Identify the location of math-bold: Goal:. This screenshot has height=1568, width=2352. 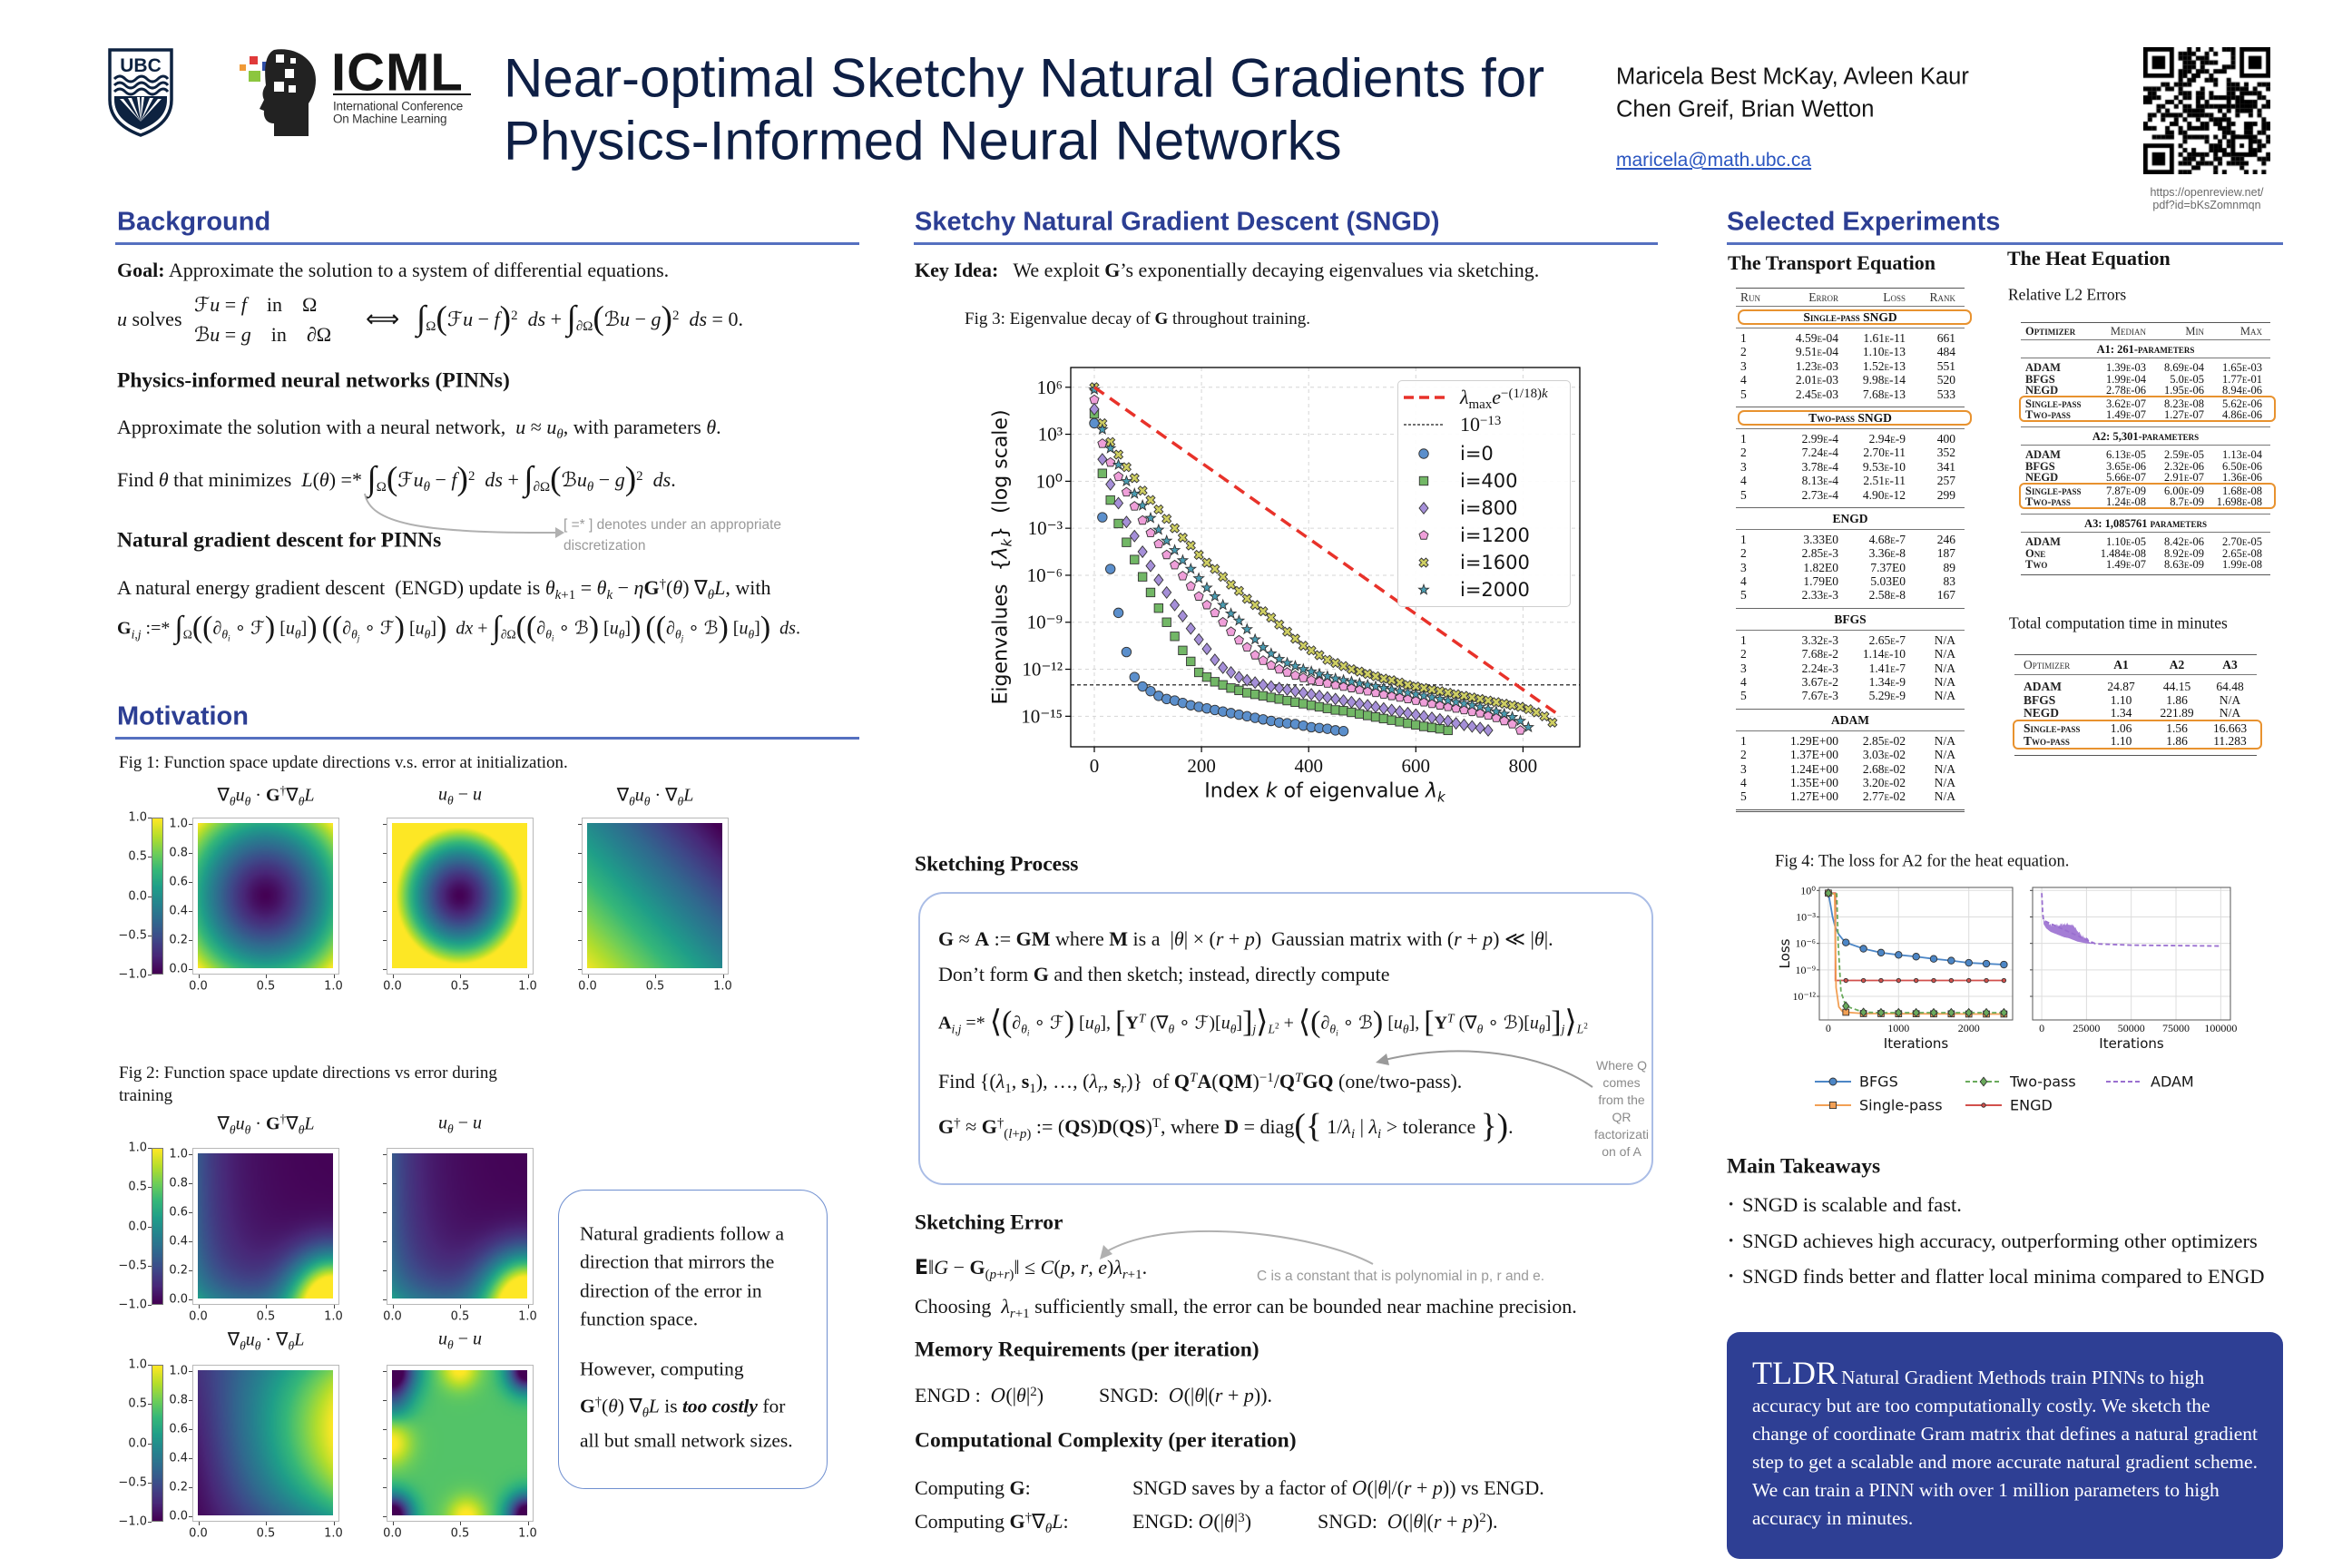
(141, 270).